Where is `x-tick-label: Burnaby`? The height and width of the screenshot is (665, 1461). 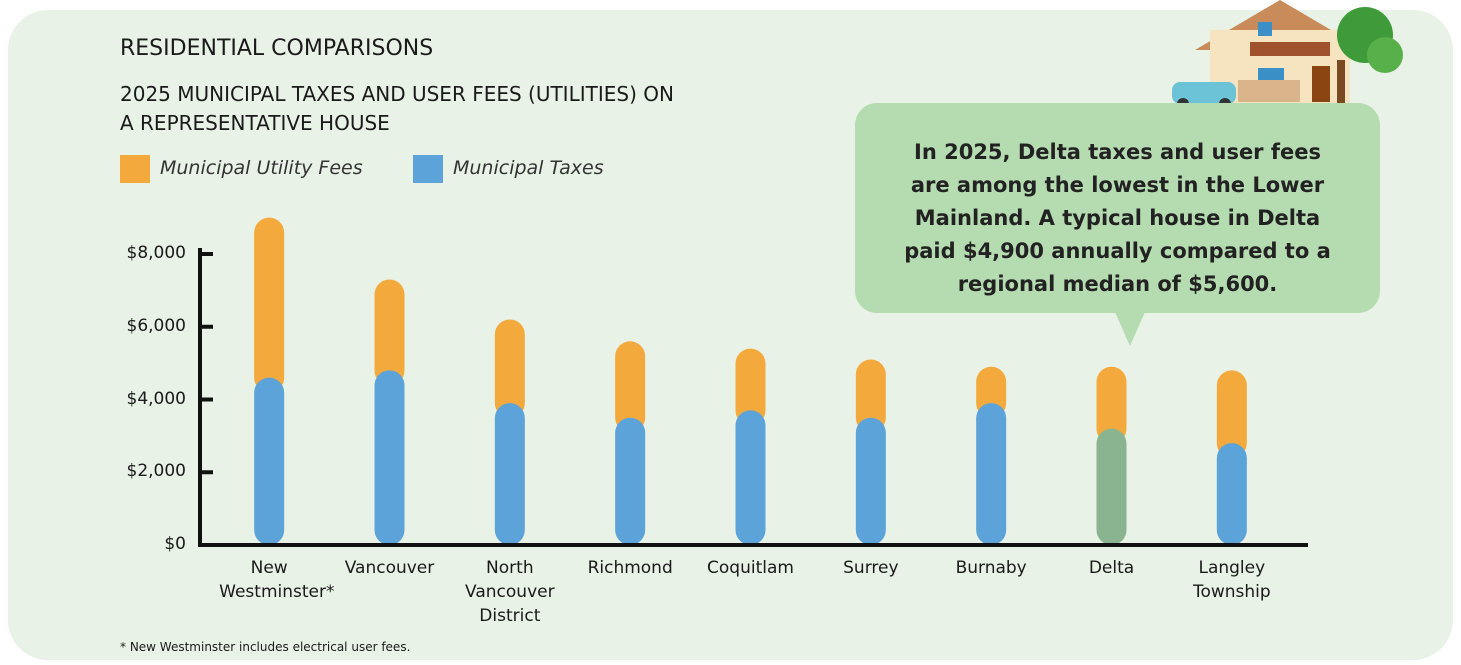
x-tick-label: Burnaby is located at coordinates (991, 568).